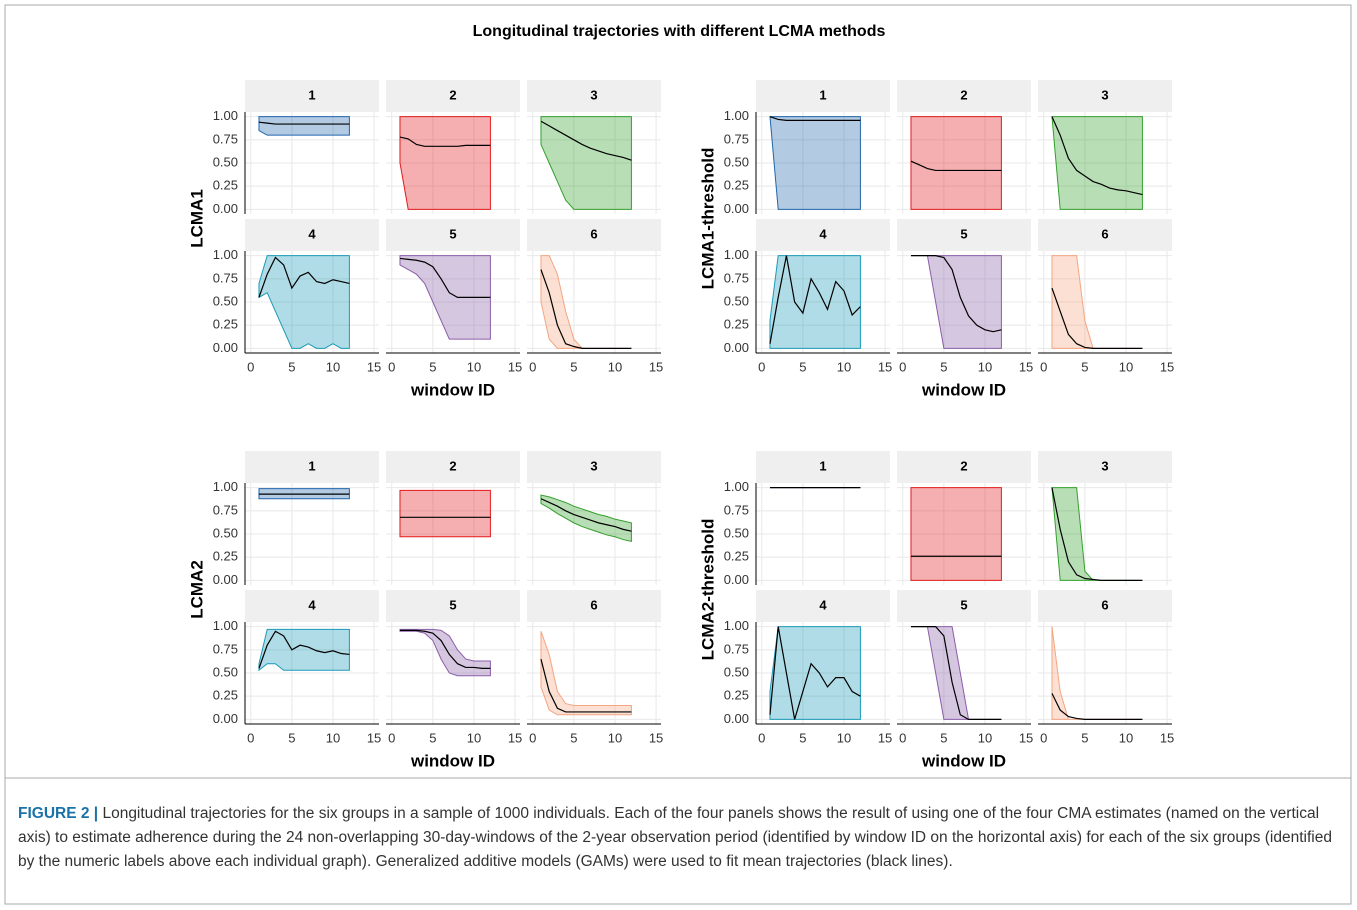 The image size is (1357, 910). Describe the element at coordinates (196, 218) in the screenshot. I see `y-axis-title: LCMA1` at that location.